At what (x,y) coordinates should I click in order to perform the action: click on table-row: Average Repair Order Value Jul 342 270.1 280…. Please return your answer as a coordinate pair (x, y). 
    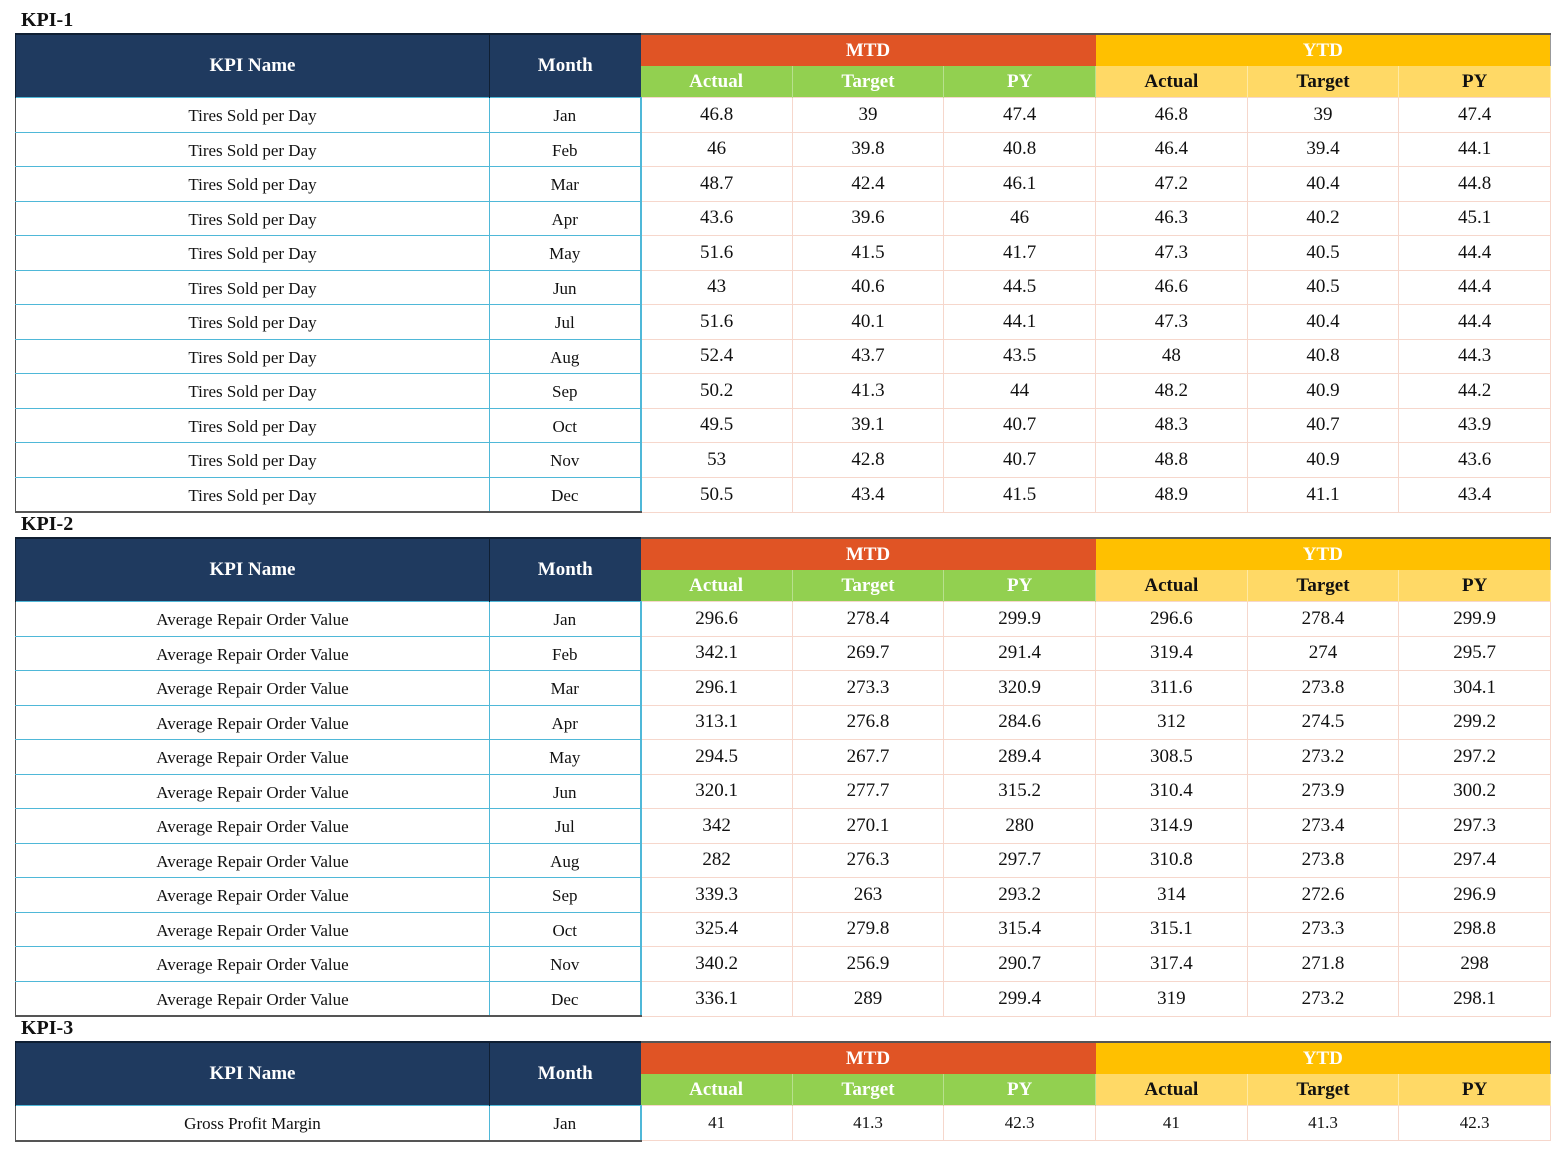
    Looking at the image, I should click on (783, 826).